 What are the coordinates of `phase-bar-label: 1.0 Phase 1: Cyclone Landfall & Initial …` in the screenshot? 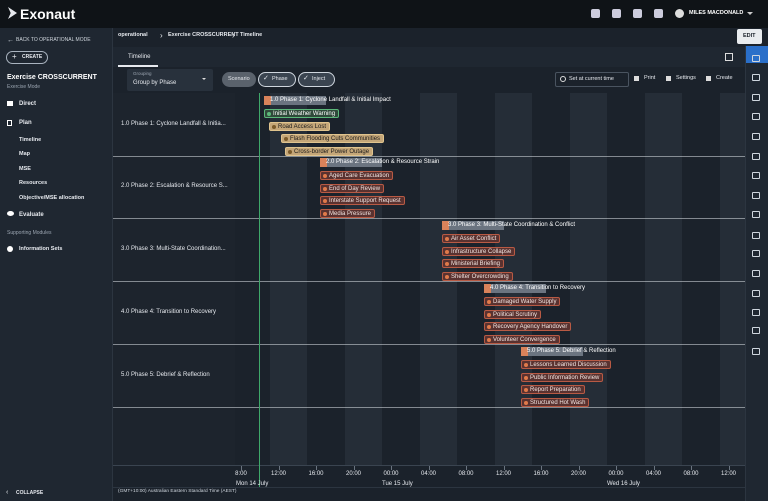 It's located at (330, 100).